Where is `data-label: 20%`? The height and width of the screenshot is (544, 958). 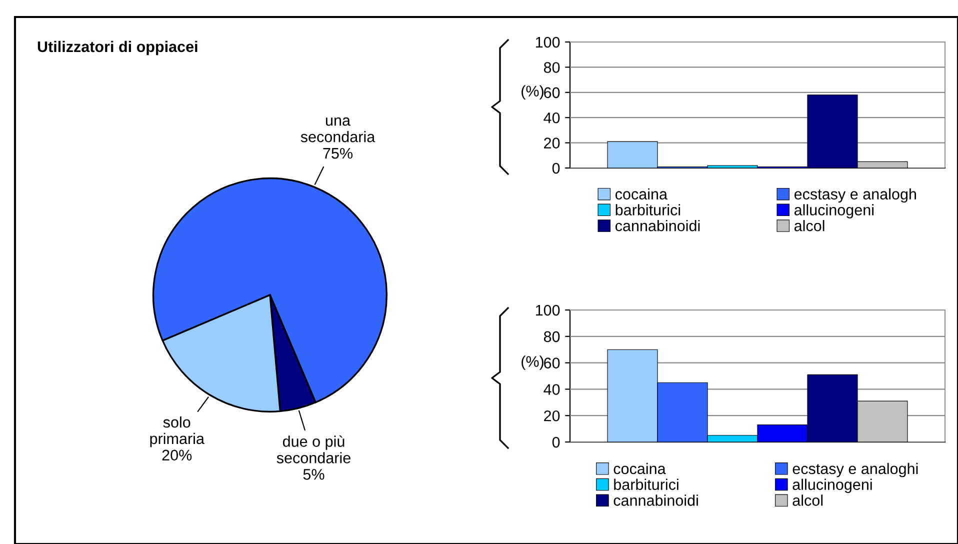
data-label: 20% is located at coordinates (177, 455).